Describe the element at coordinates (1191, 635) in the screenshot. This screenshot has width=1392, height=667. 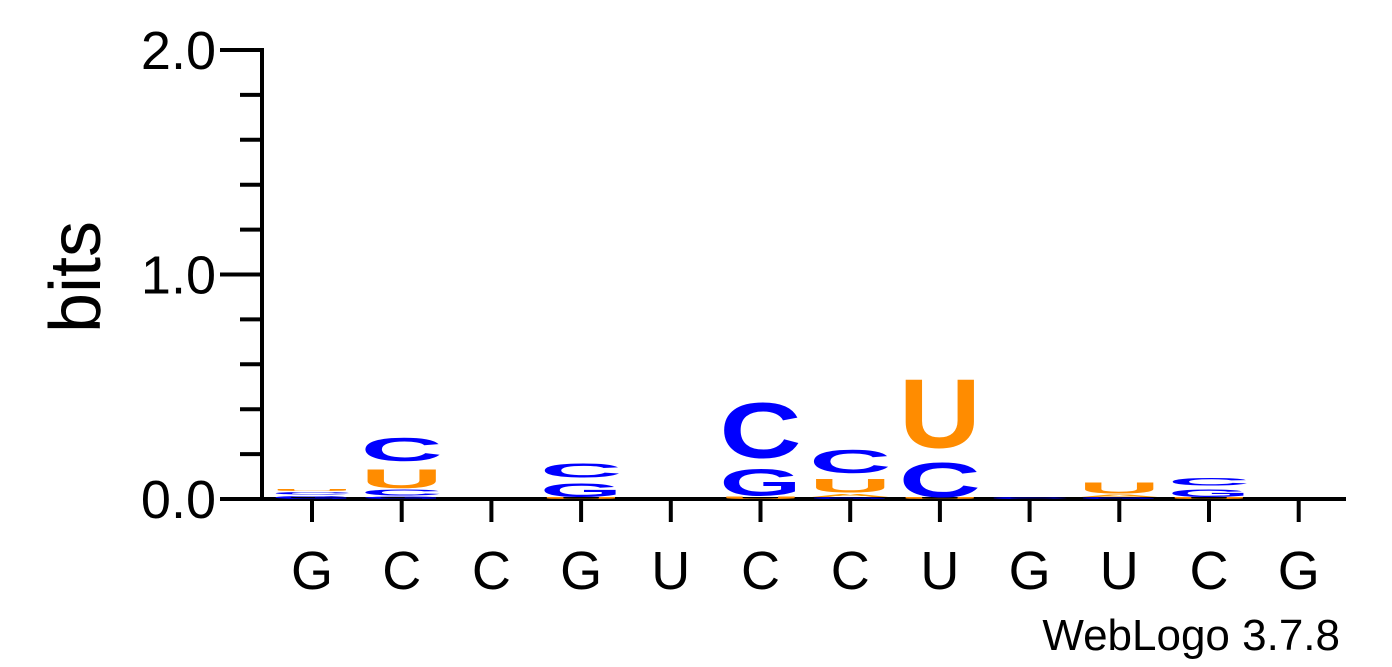
I see `weblogo-credit: WebLogo 3.7.8` at that location.